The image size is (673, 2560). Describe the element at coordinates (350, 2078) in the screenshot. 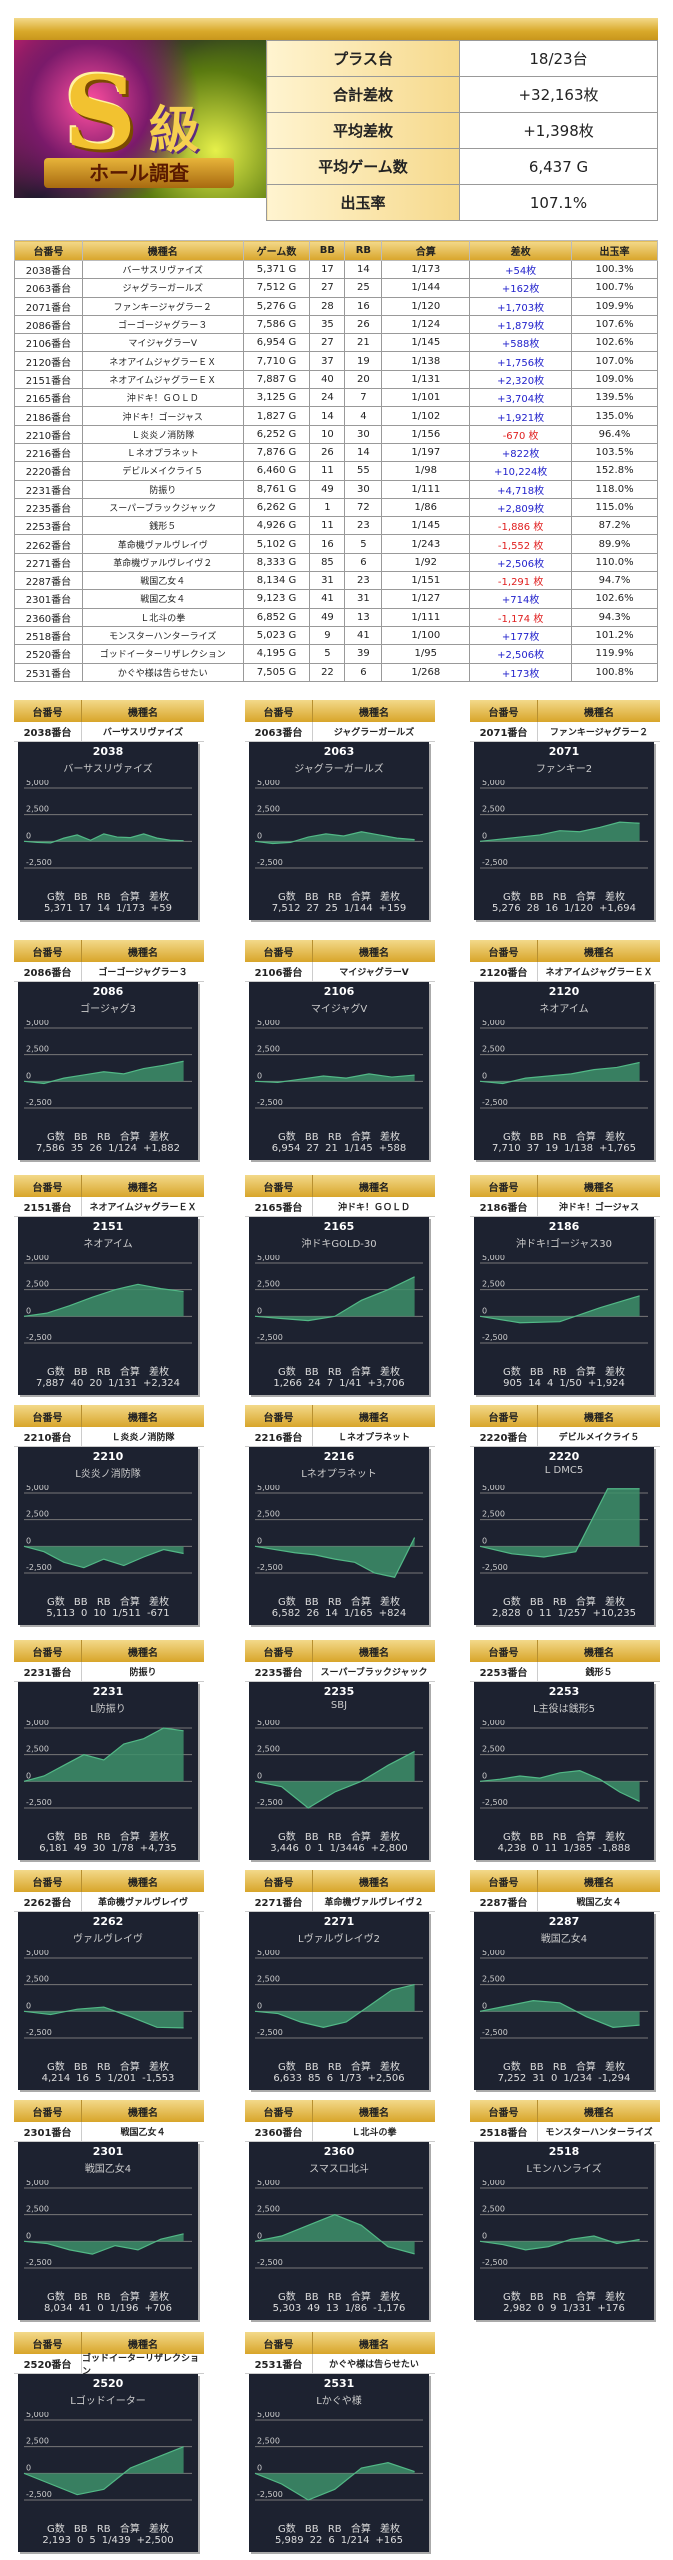

I see `stats-value: 1/73` at that location.